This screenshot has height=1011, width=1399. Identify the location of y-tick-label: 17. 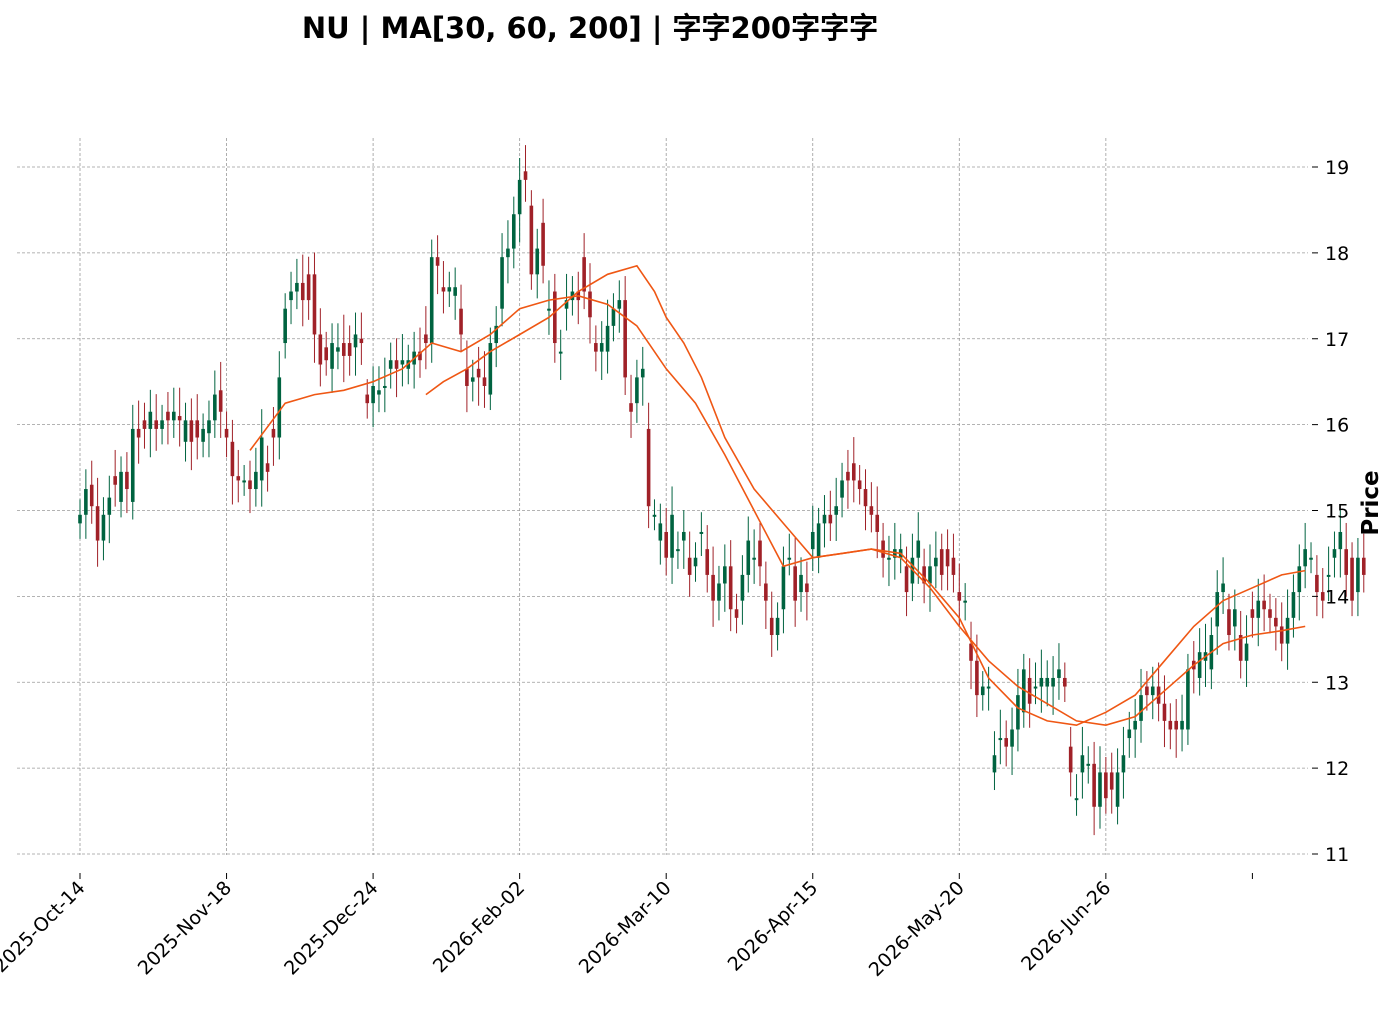
(1337, 340).